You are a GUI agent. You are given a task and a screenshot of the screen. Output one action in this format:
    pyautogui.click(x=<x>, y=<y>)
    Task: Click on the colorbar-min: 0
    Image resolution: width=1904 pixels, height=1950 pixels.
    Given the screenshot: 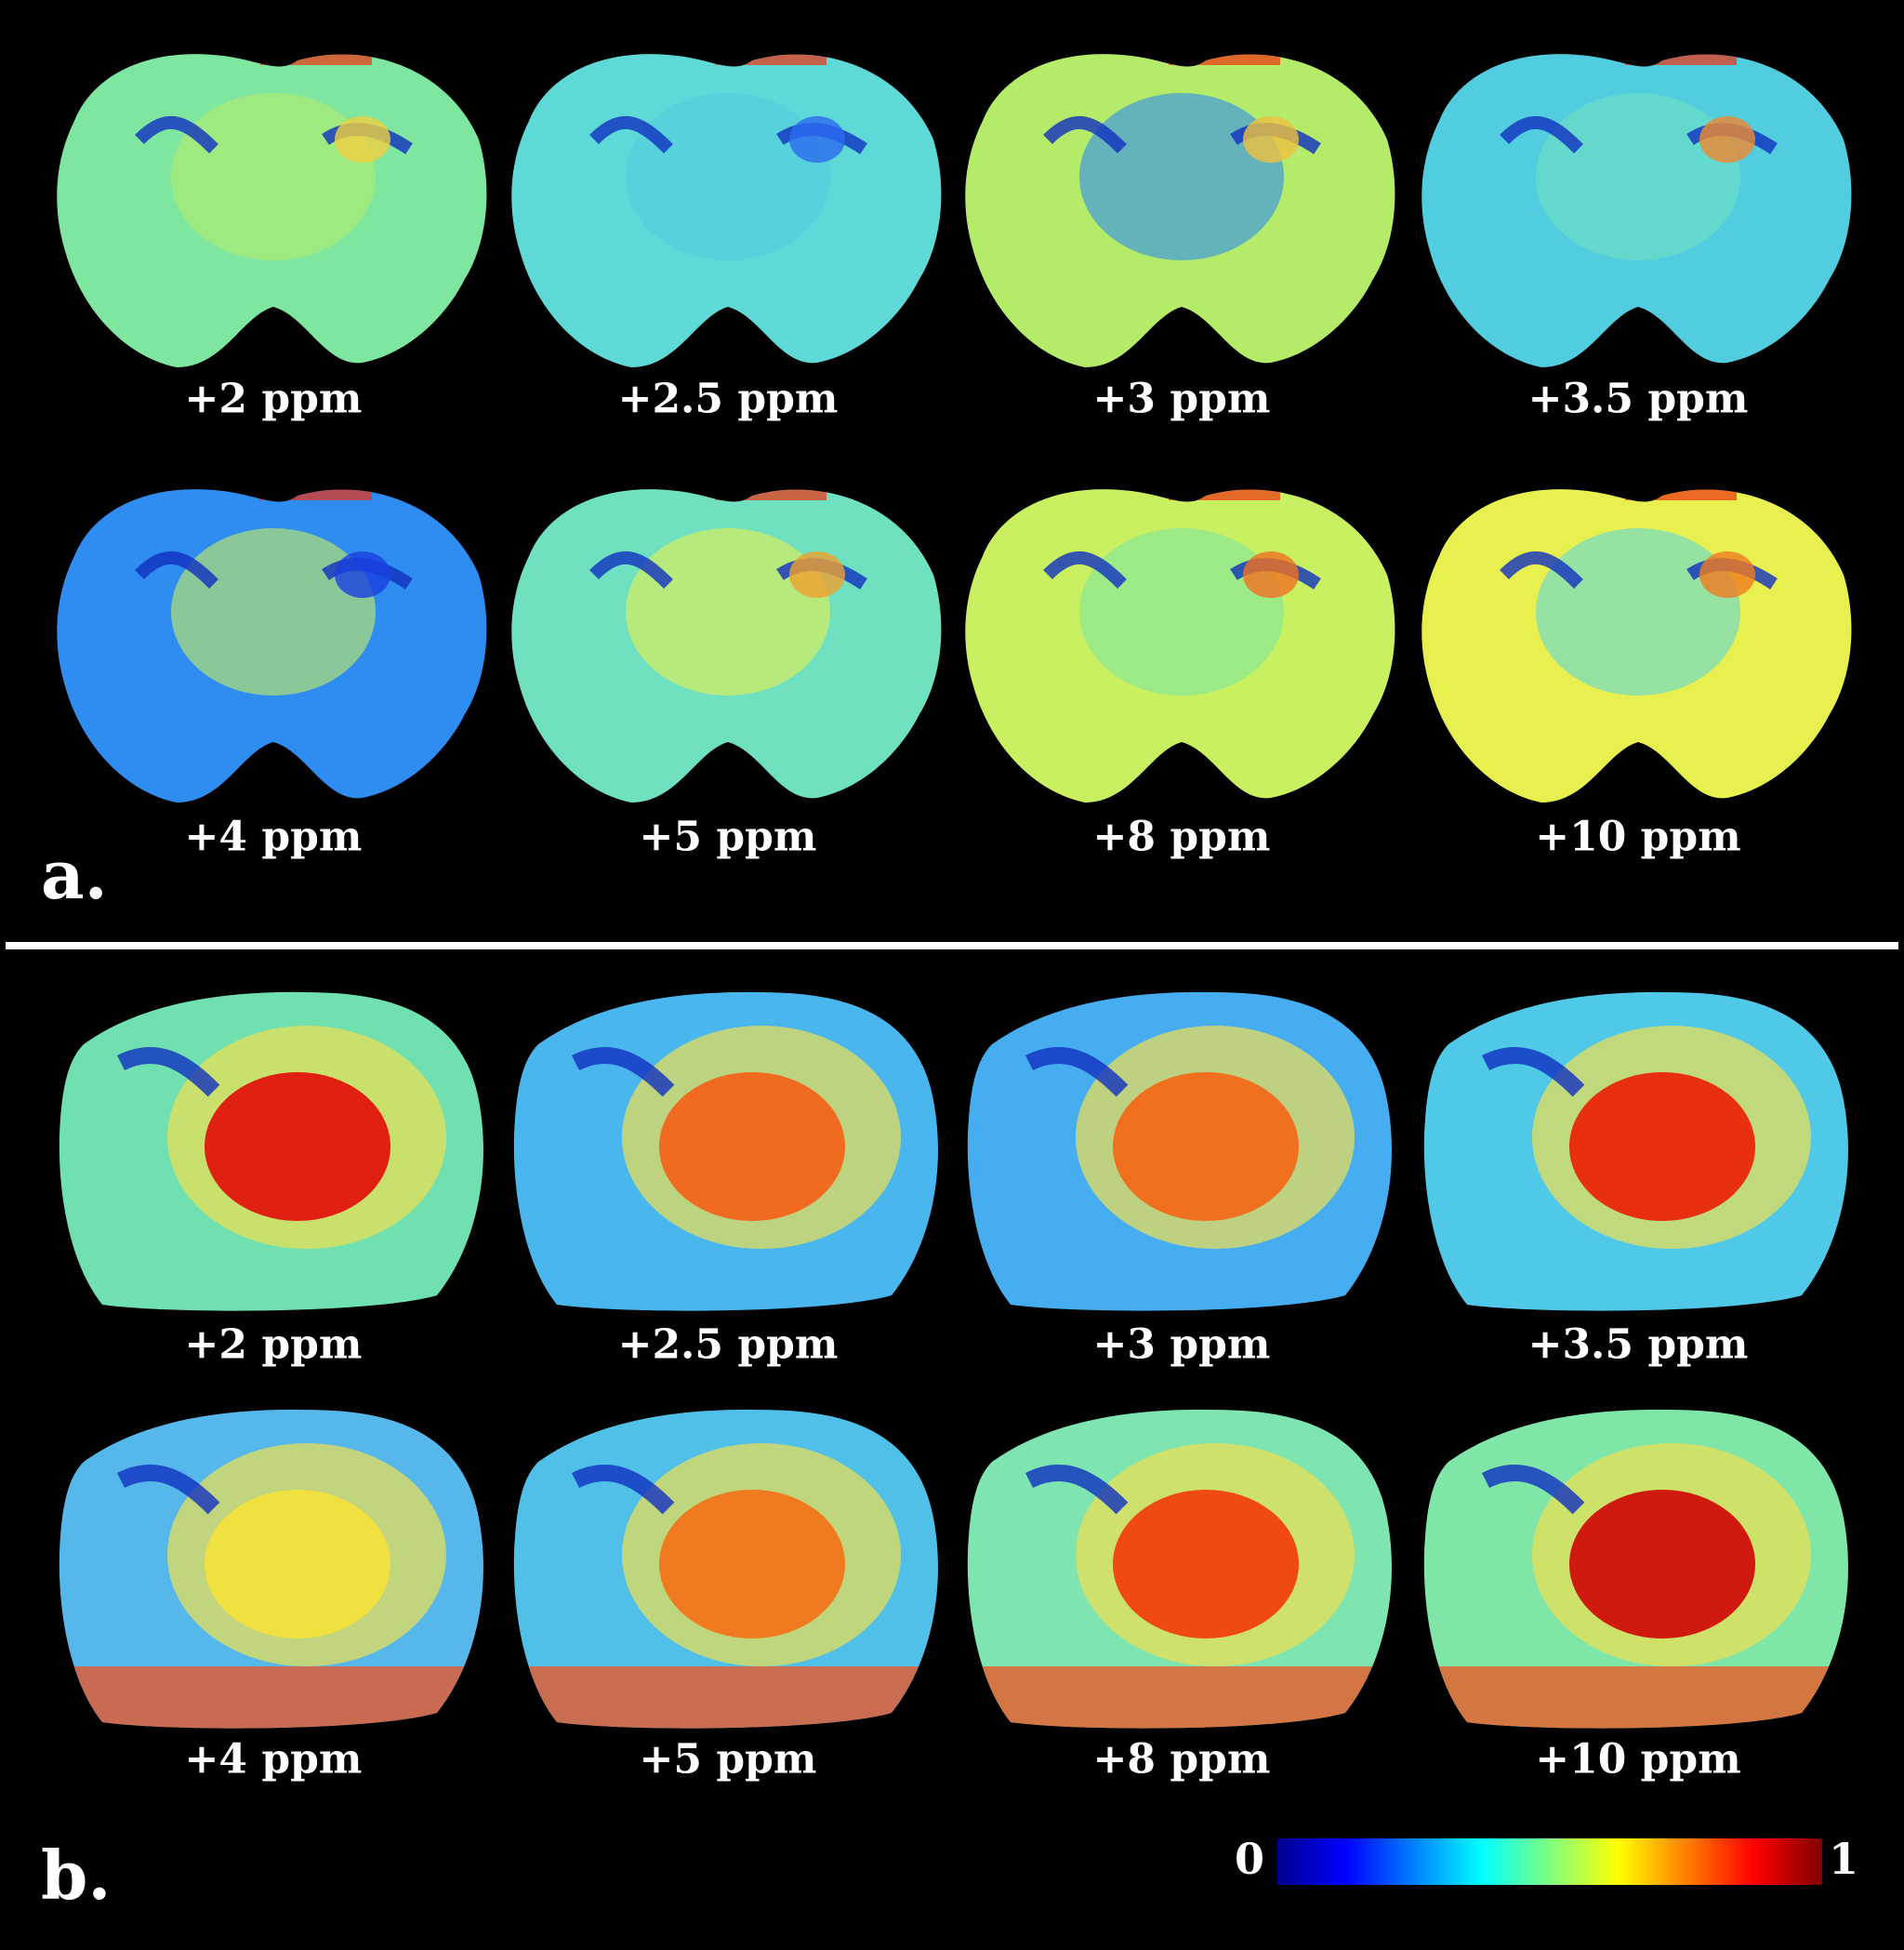 What is the action you would take?
    pyautogui.click(x=1249, y=1859)
    